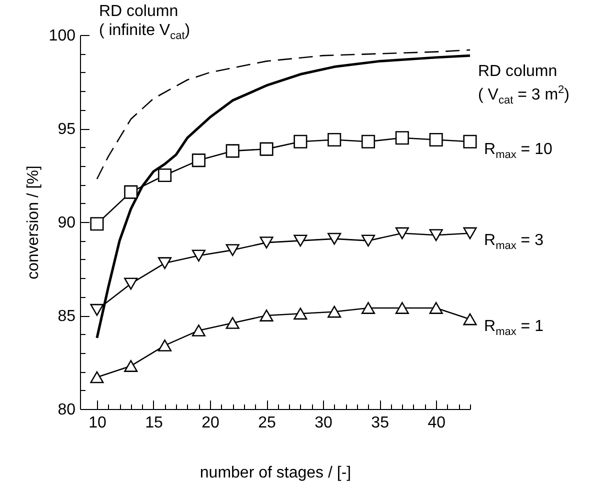 This screenshot has height=484, width=613. What do you see at coordinates (67, 223) in the screenshot?
I see `y-tick-label: 90` at bounding box center [67, 223].